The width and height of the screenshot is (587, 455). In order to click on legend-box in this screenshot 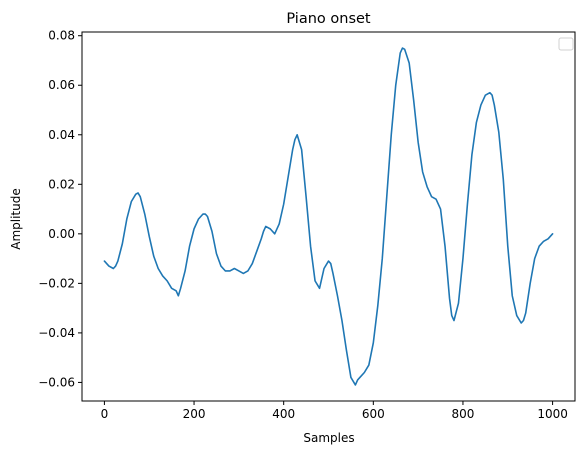, I will do `click(566, 44)`.